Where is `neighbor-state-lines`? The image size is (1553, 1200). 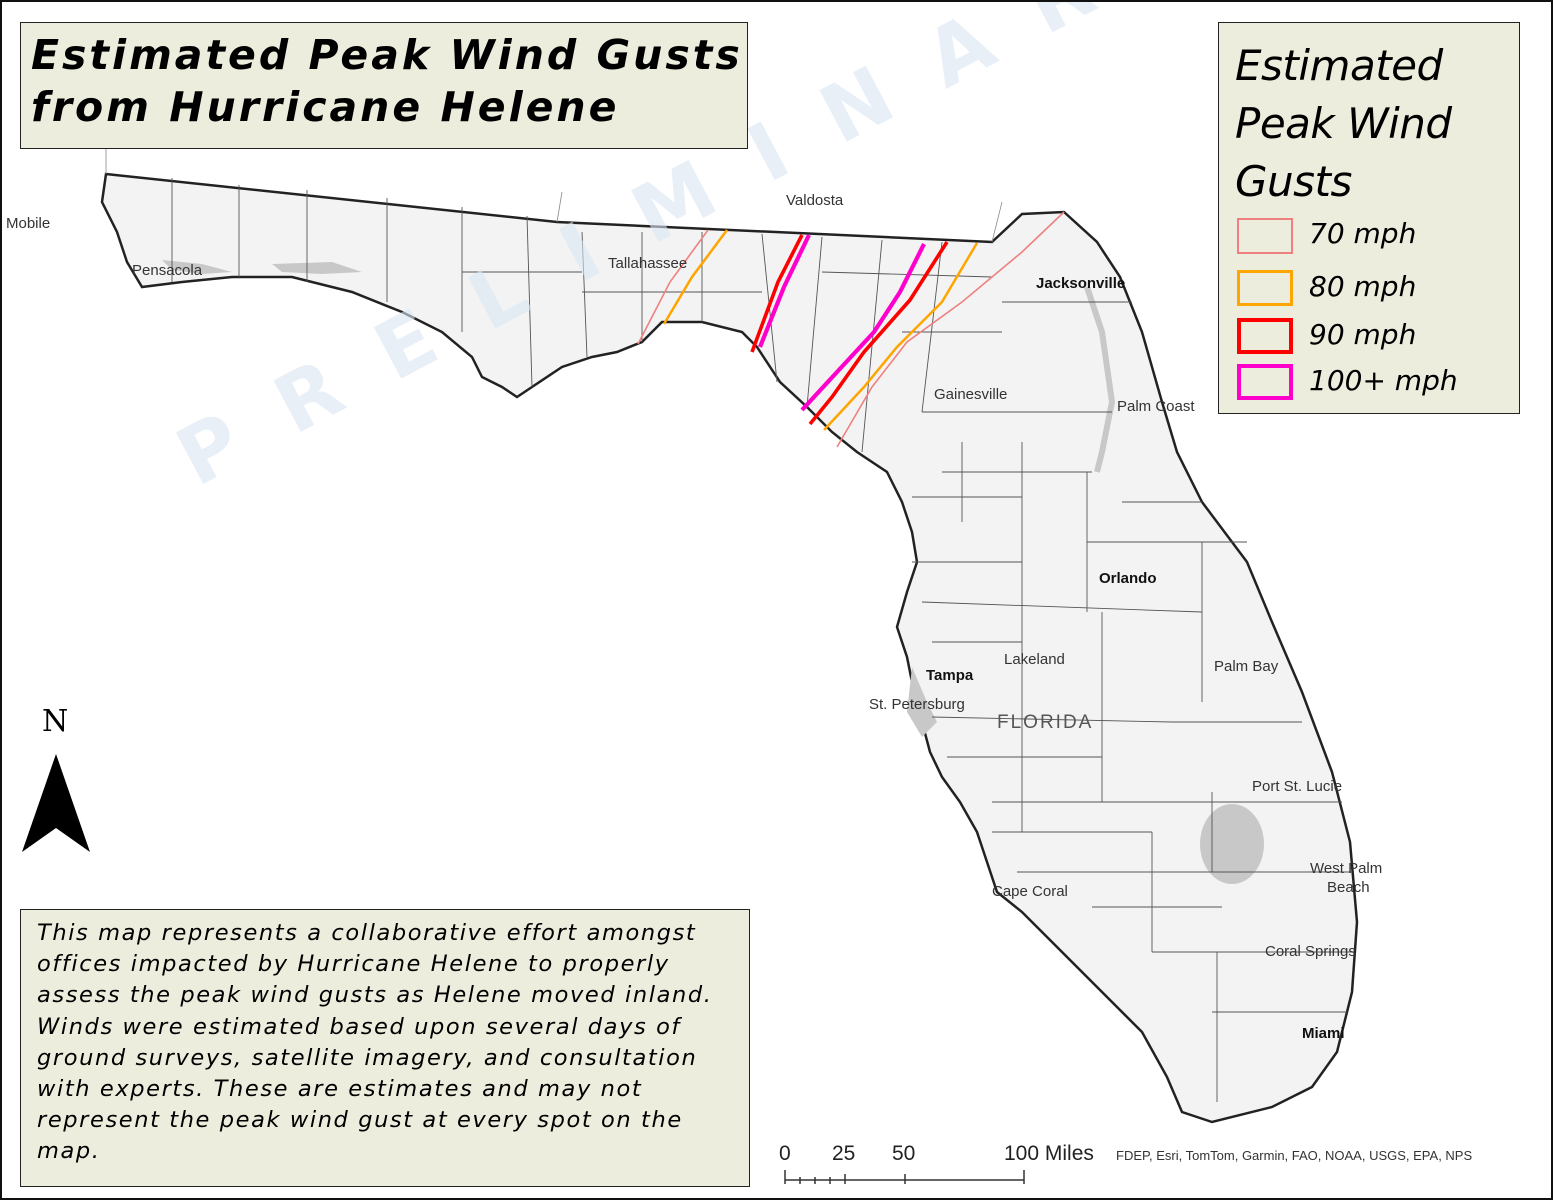 neighbor-state-lines is located at coordinates (554, 195).